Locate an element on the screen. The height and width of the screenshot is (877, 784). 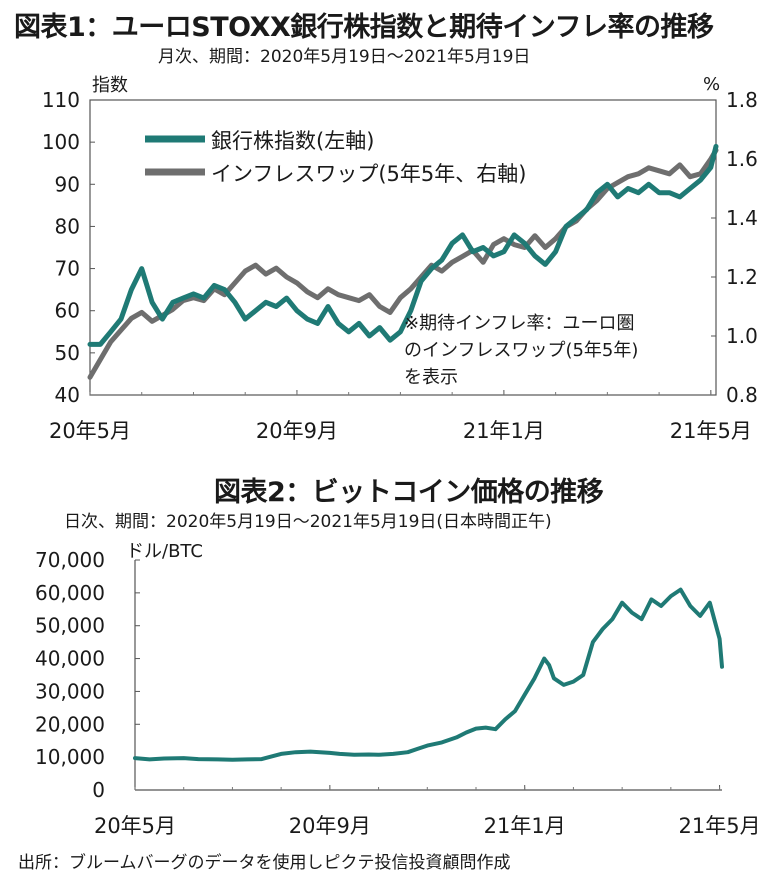
chart1-right-unit: % is located at coordinates (712, 84).